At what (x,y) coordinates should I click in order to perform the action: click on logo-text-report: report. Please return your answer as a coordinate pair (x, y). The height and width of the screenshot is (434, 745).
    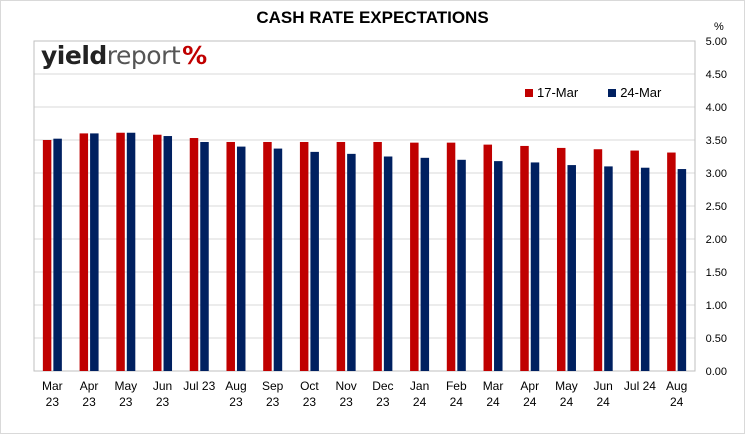
    Looking at the image, I should click on (143, 55).